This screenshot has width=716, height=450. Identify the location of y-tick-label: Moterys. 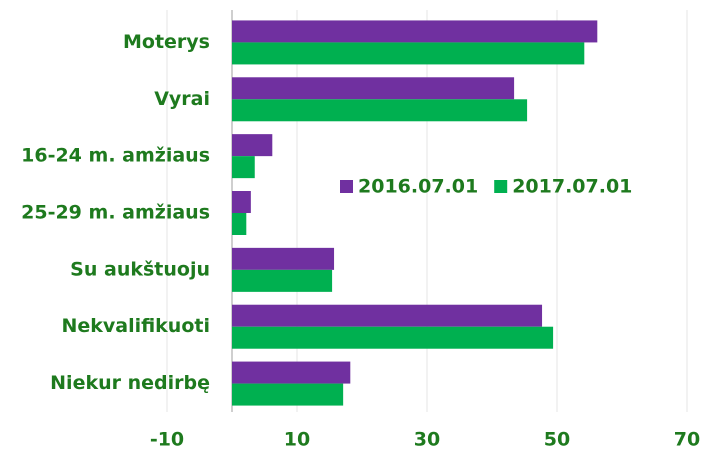
(166, 42).